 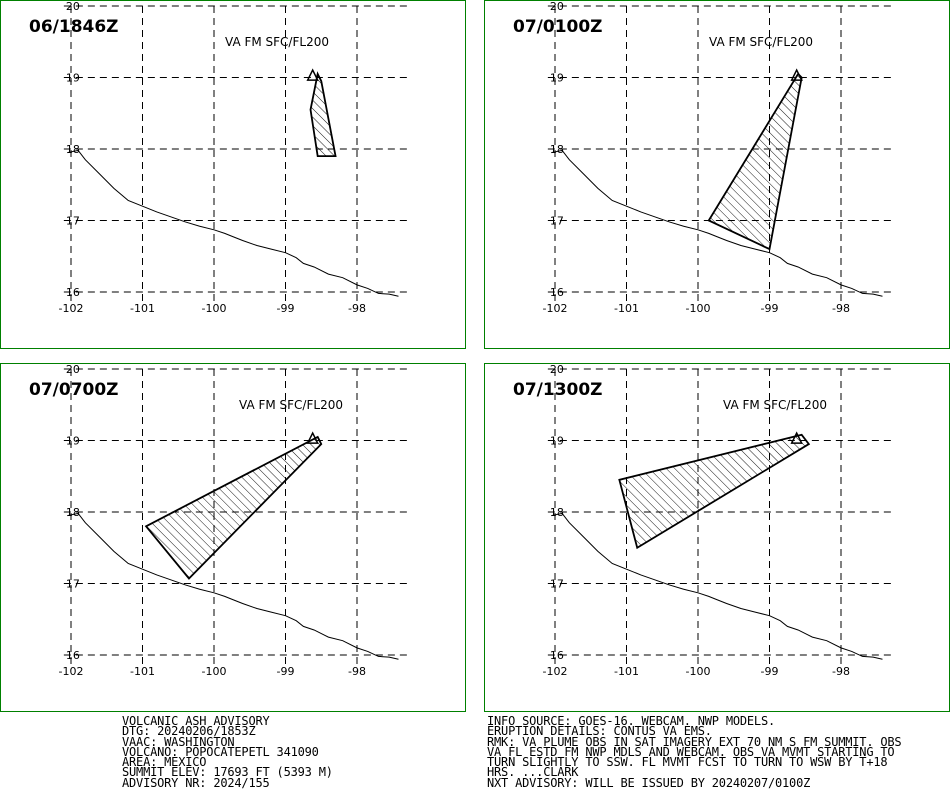 What do you see at coordinates (558, 390) in the screenshot?
I see `panel-time-label: 07/1300Z` at bounding box center [558, 390].